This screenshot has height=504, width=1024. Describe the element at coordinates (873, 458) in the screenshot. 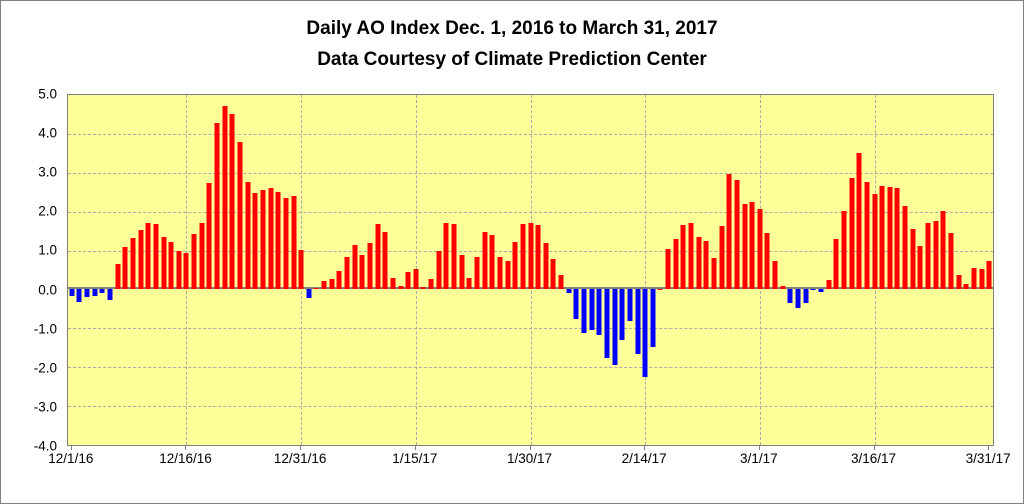

I see `x-axis-label: 3/16/17` at that location.